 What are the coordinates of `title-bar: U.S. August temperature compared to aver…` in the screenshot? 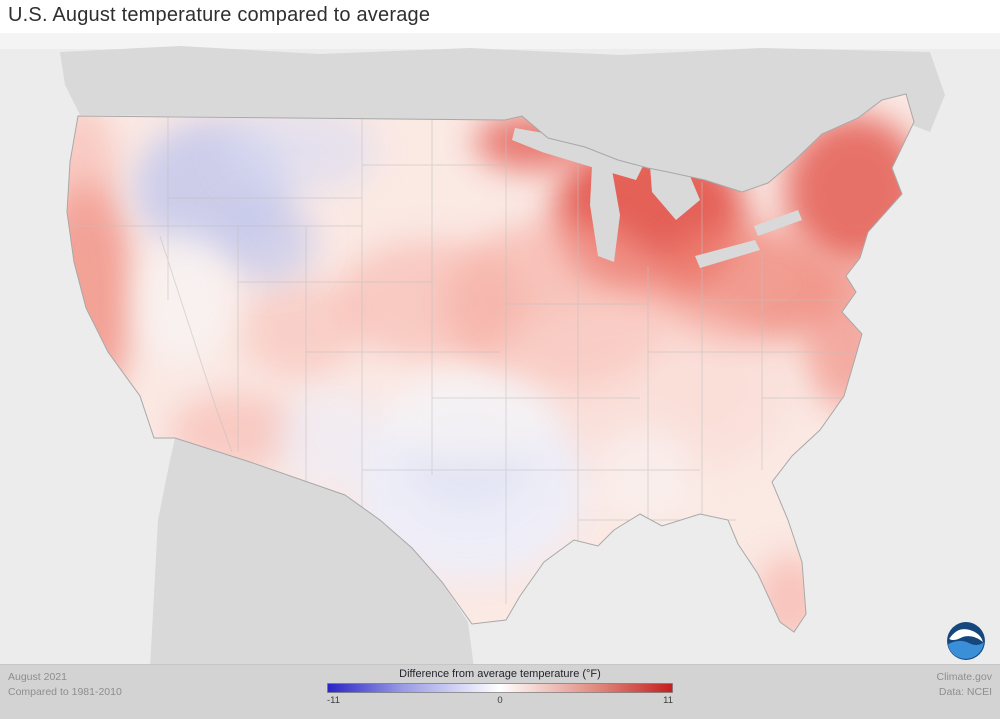 It's located at (500, 16).